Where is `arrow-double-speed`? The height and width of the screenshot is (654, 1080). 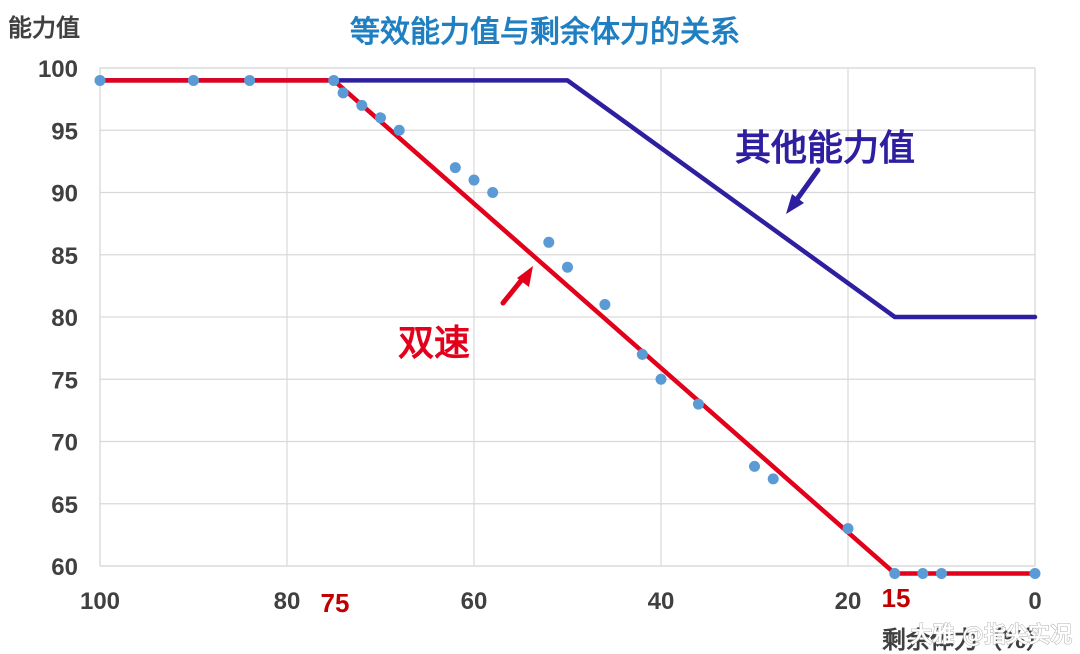 arrow-double-speed is located at coordinates (516, 286).